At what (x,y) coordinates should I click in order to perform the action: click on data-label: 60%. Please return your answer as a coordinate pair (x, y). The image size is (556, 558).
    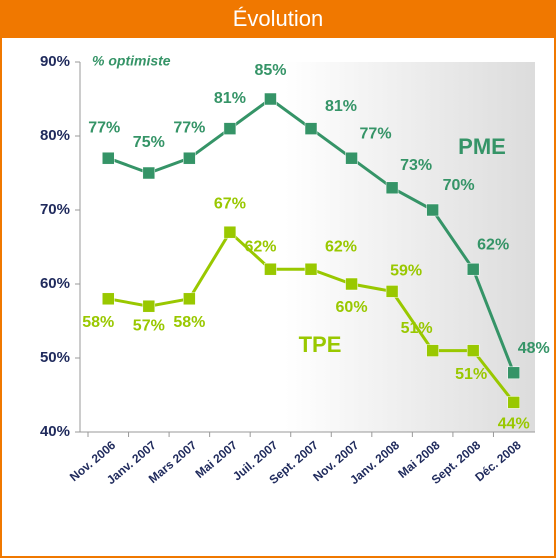
    Looking at the image, I should click on (352, 307).